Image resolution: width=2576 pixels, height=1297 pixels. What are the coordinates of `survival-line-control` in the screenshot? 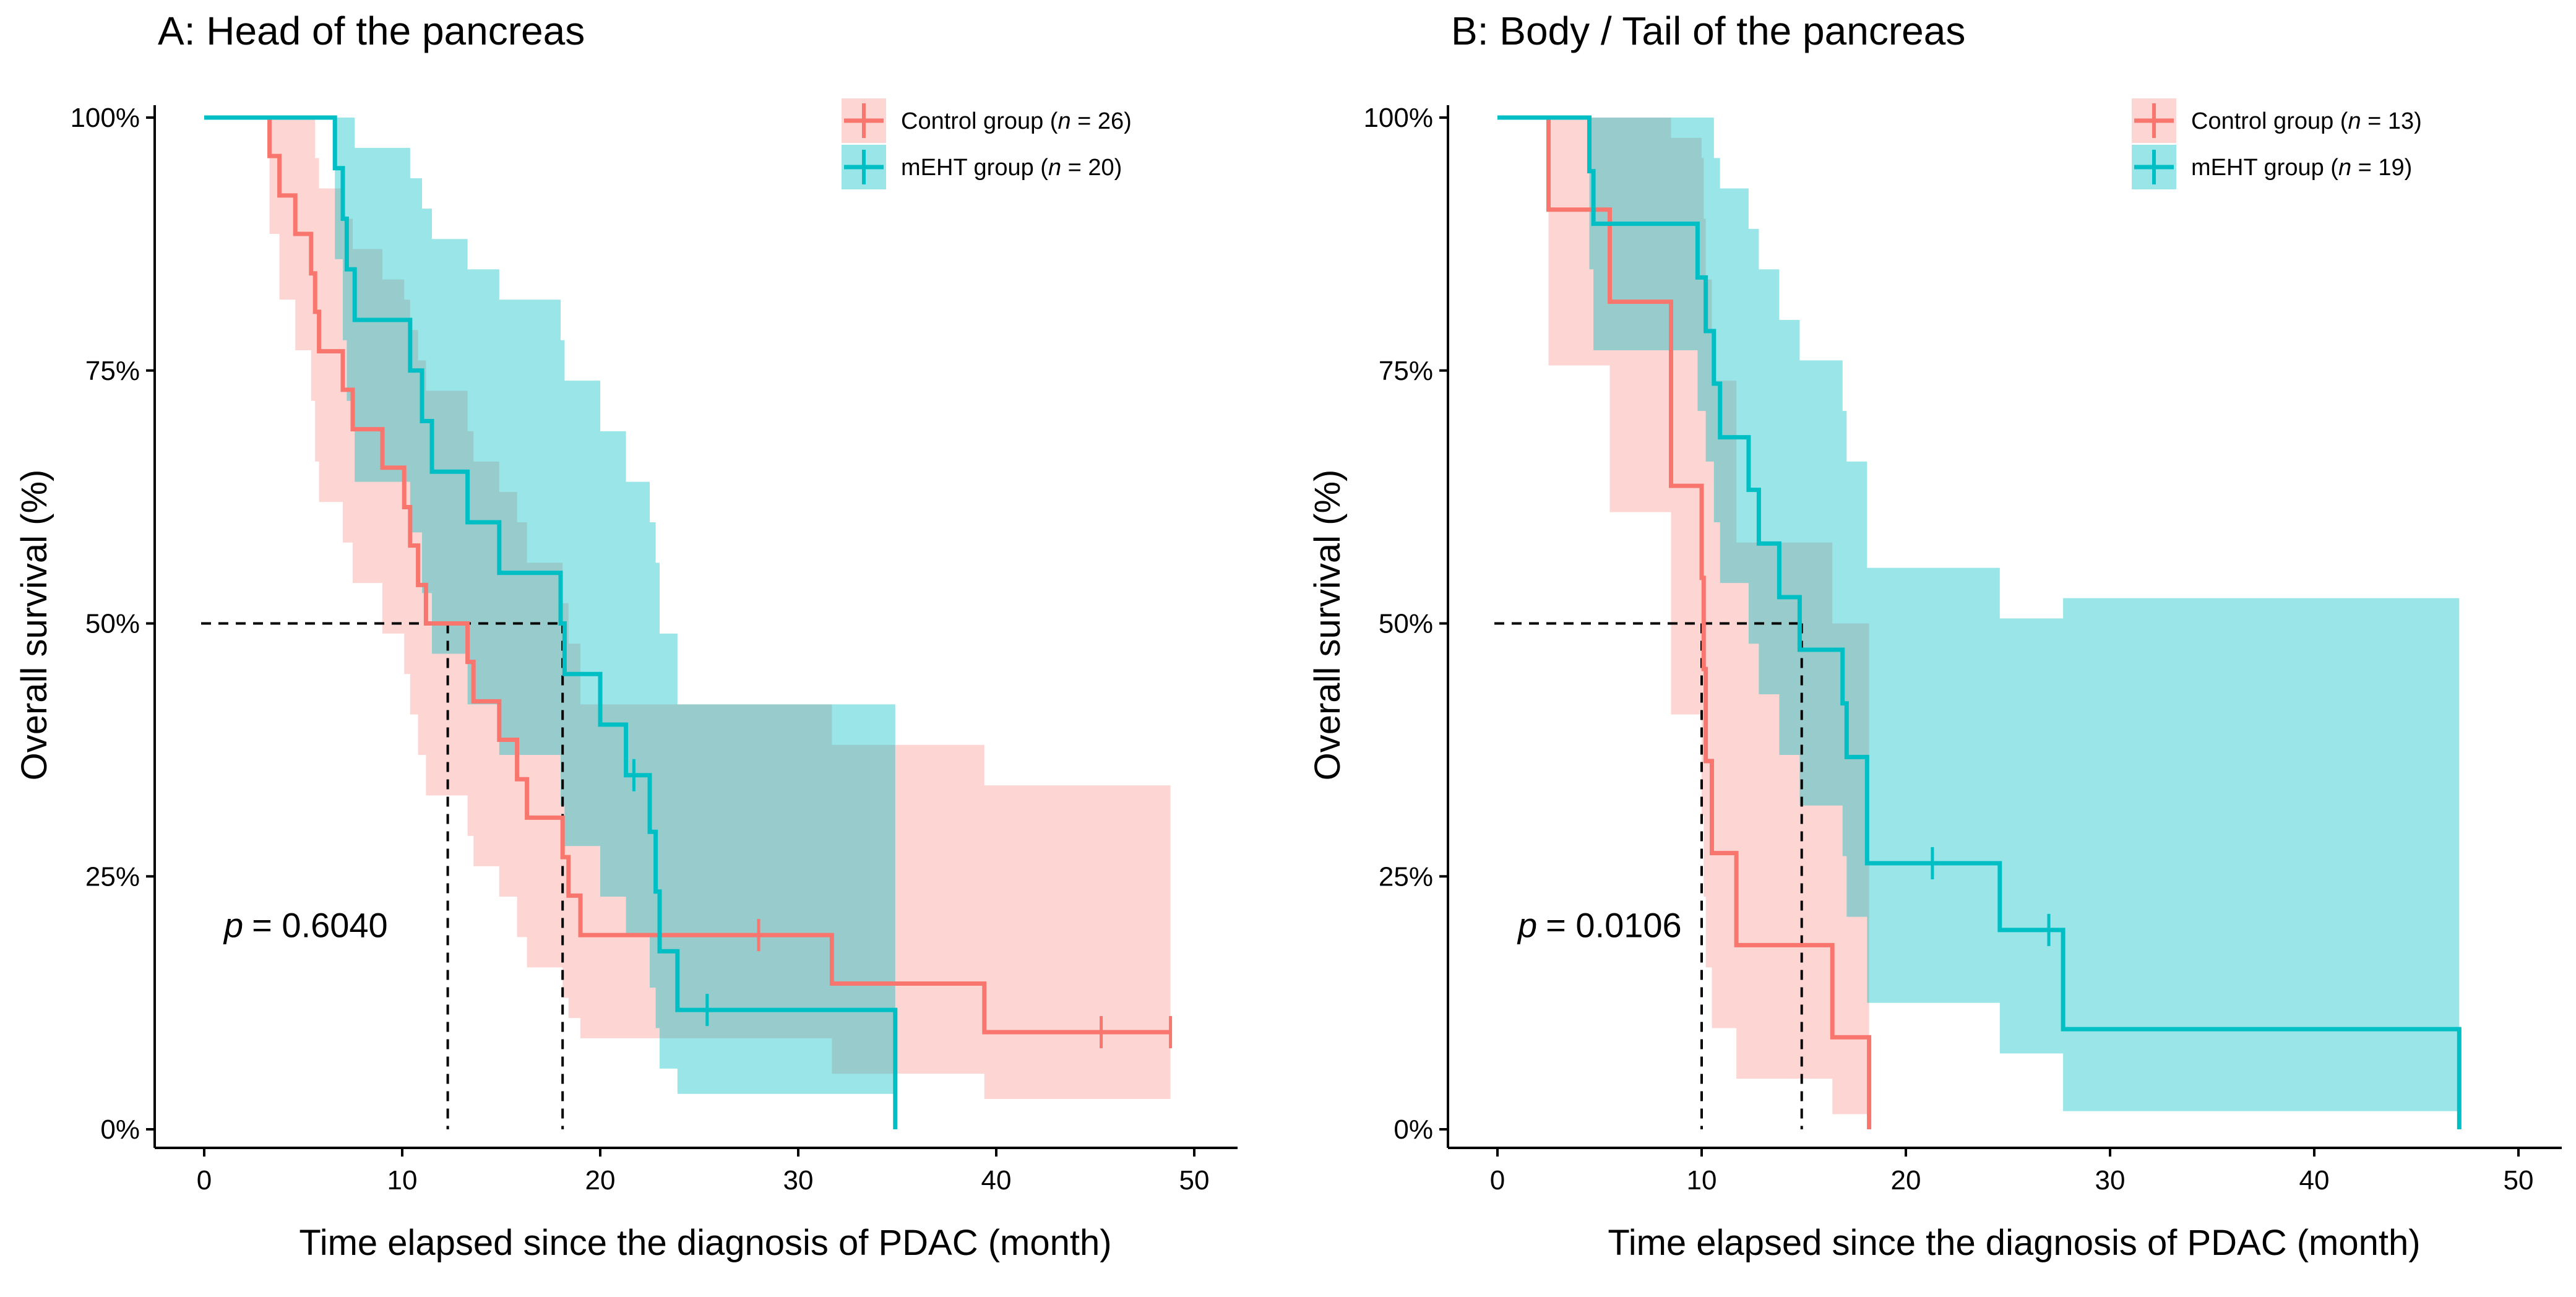 It's located at (1684, 622).